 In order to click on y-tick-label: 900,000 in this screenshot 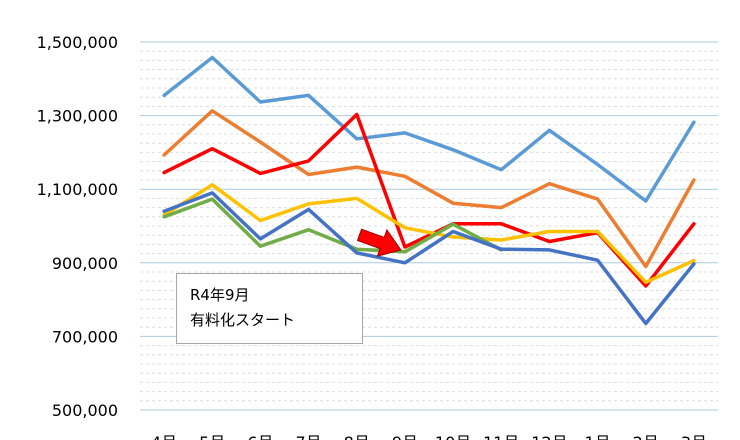, I will do `click(85, 263)`.